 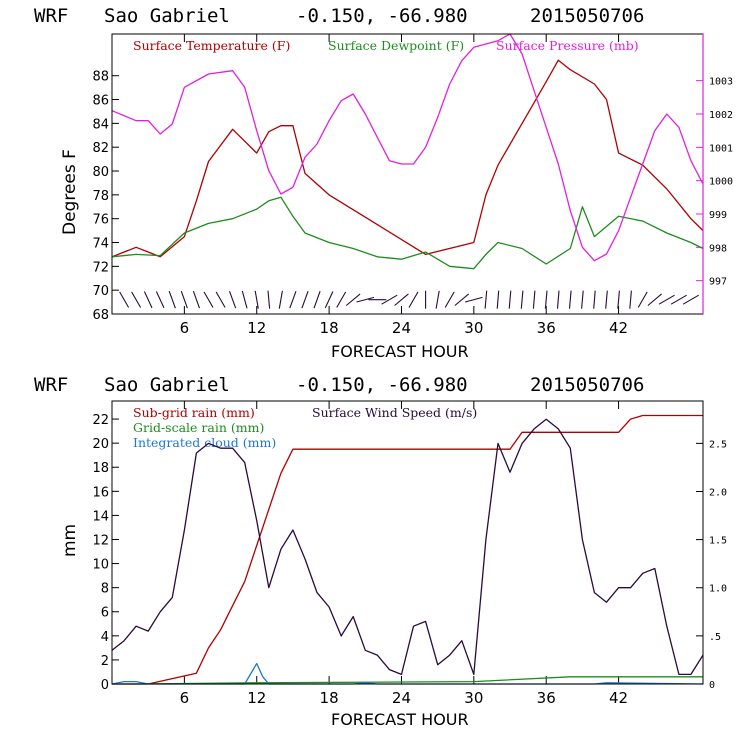 I want to click on legend-wind-speed: Surface Wind Speed (m/s), so click(x=394, y=412).